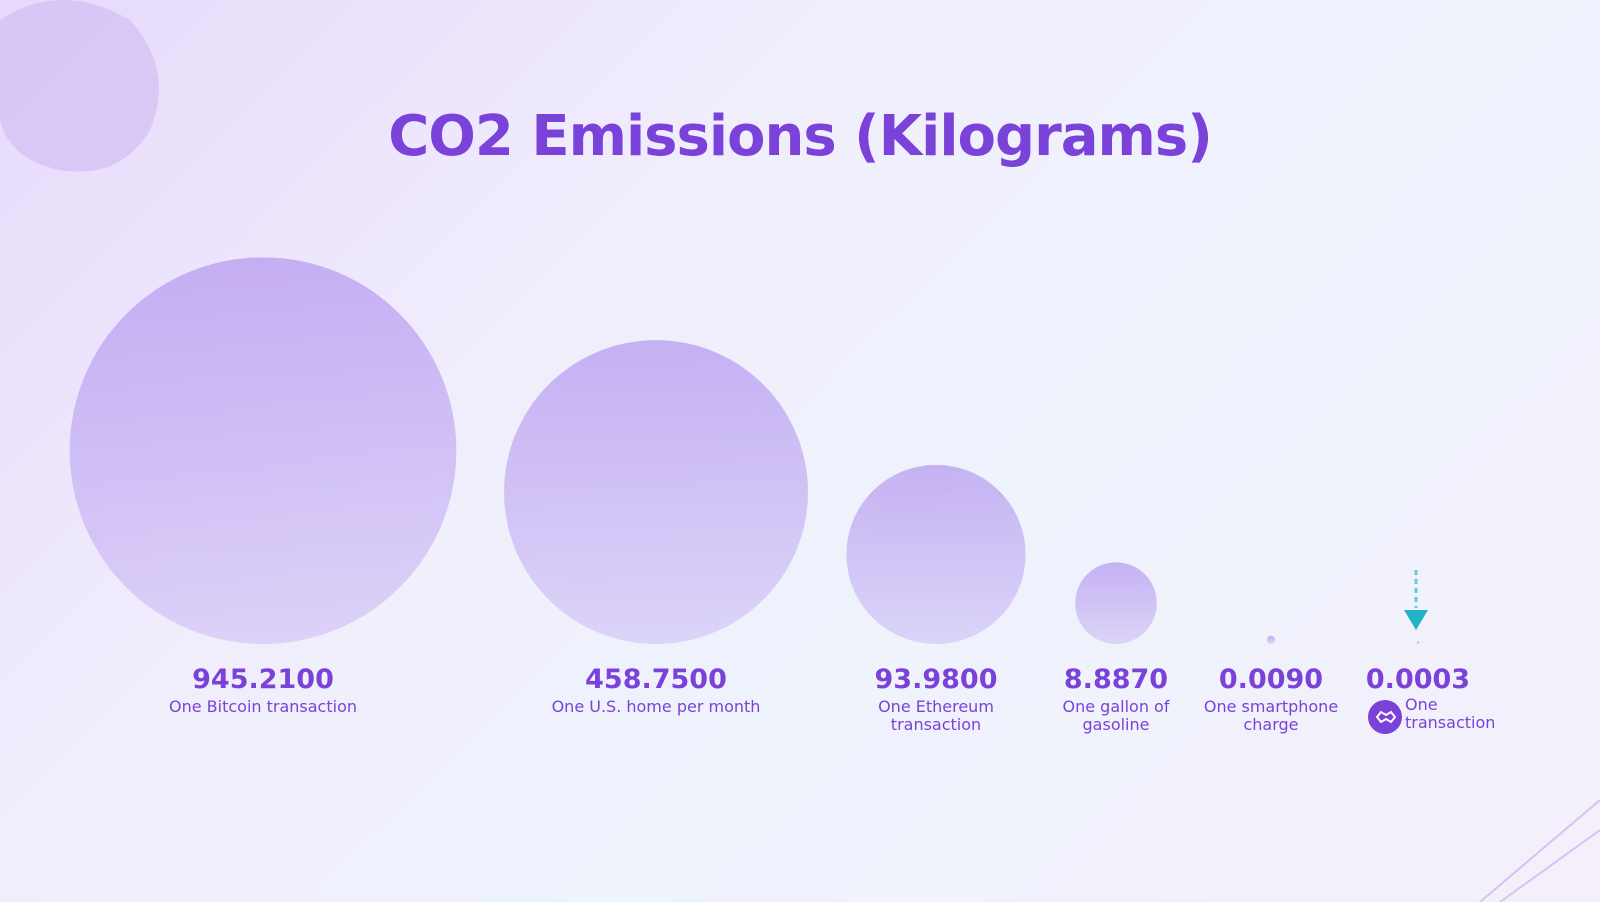 The width and height of the screenshot is (1600, 902). Describe the element at coordinates (1116, 679) in the screenshot. I see `value-label: 8.8870` at that location.